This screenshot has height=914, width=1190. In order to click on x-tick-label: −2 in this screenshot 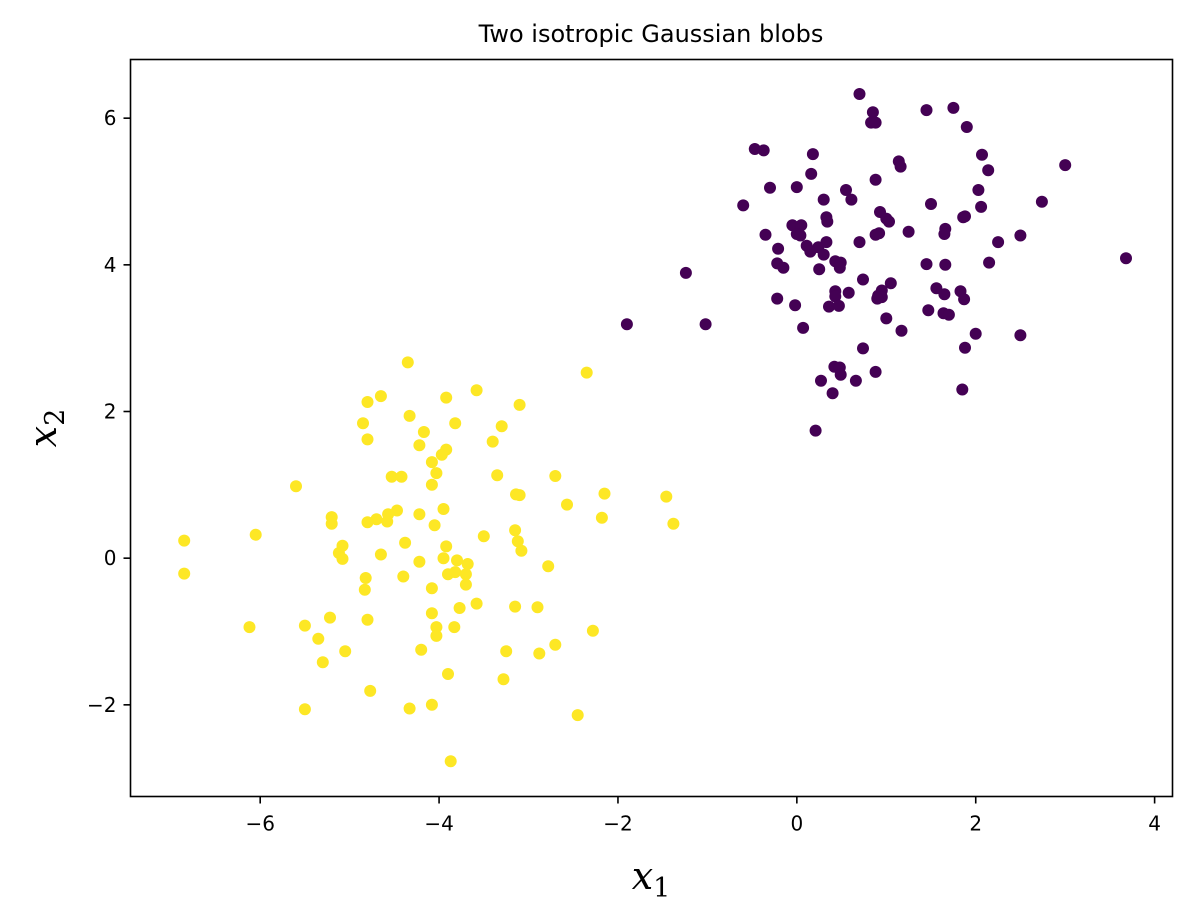, I will do `click(617, 824)`.